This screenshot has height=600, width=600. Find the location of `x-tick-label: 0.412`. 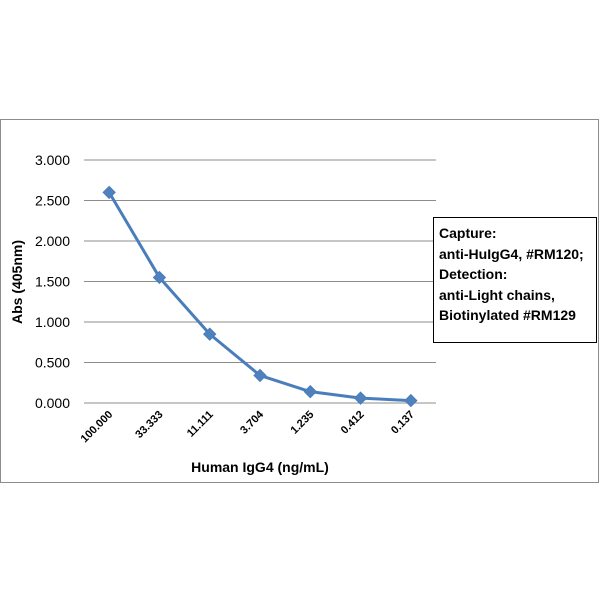

x-tick-label: 0.412 is located at coordinates (353, 423).